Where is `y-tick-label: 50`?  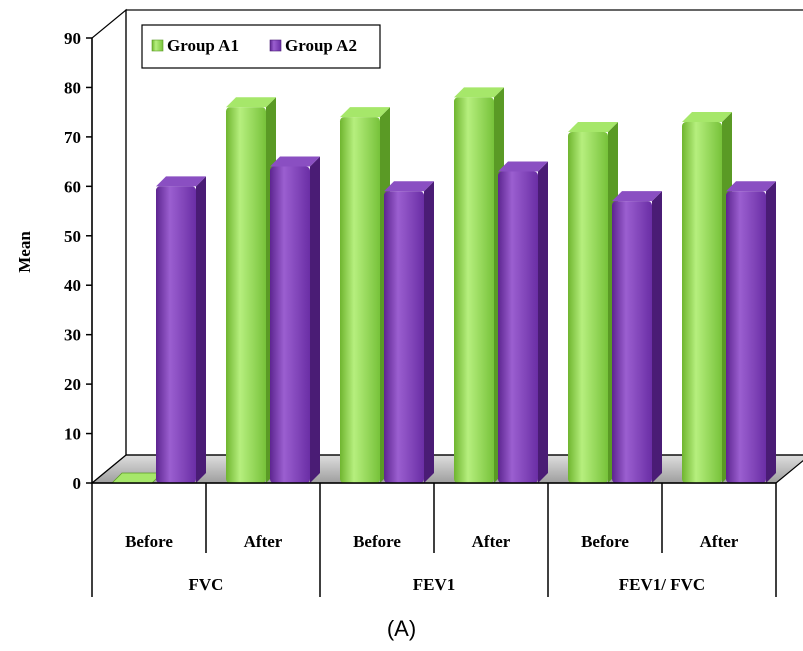 y-tick-label: 50 is located at coordinates (72, 236).